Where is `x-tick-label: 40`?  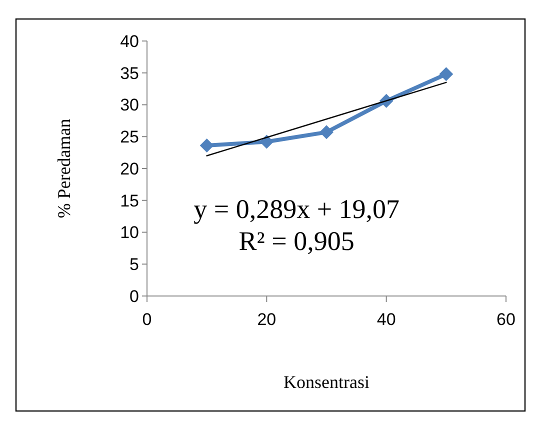 x-tick-label: 40 is located at coordinates (386, 319).